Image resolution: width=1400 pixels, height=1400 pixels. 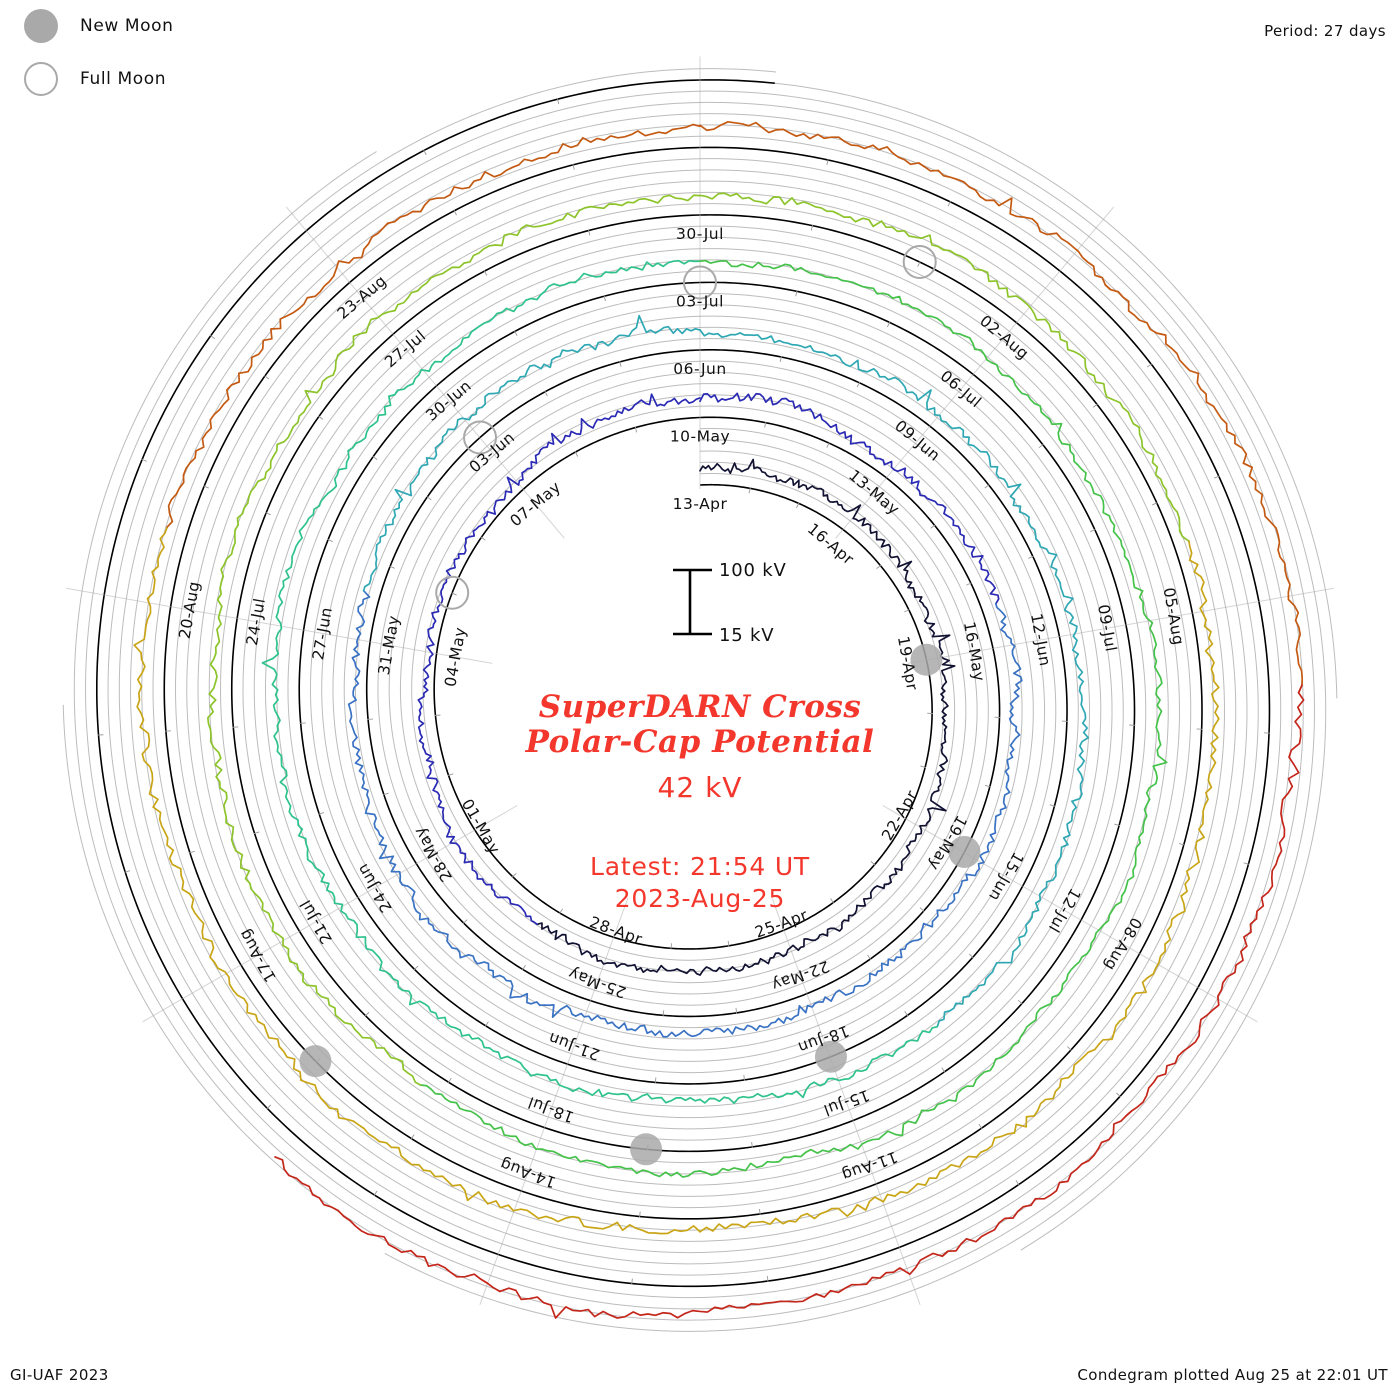 I want to click on legend-label-full-moon: Full Moon, so click(x=123, y=79).